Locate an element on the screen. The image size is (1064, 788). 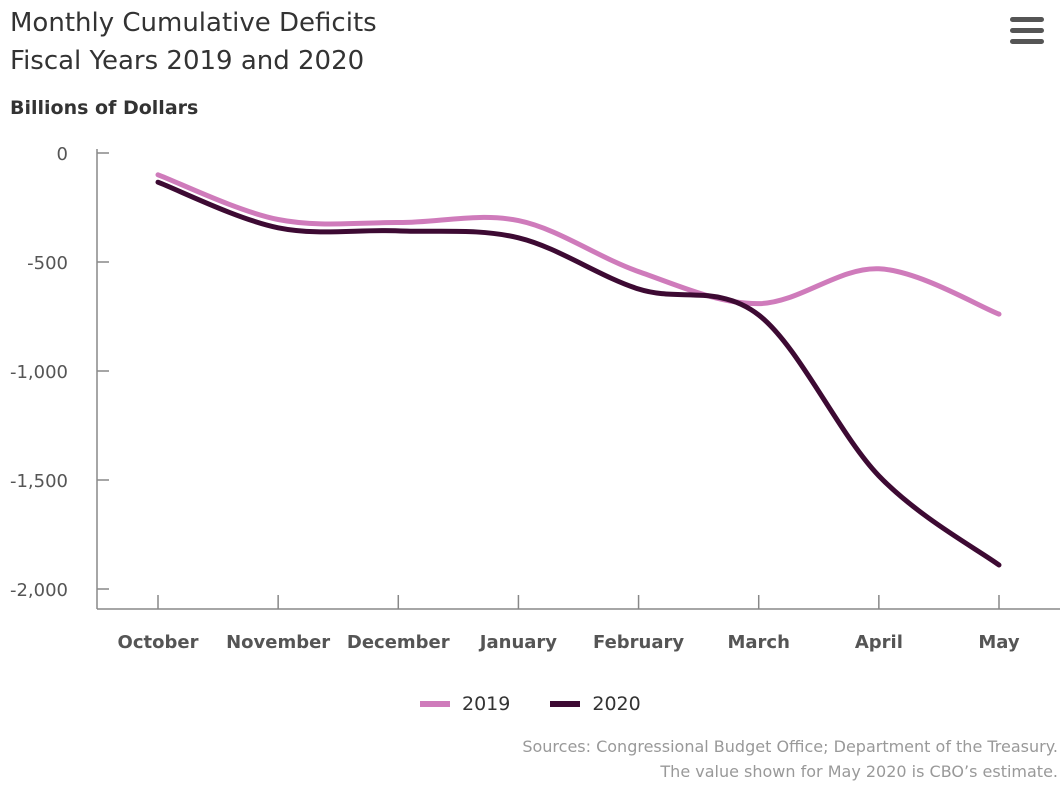
y-tick-label: -1,000 is located at coordinates (39, 372).